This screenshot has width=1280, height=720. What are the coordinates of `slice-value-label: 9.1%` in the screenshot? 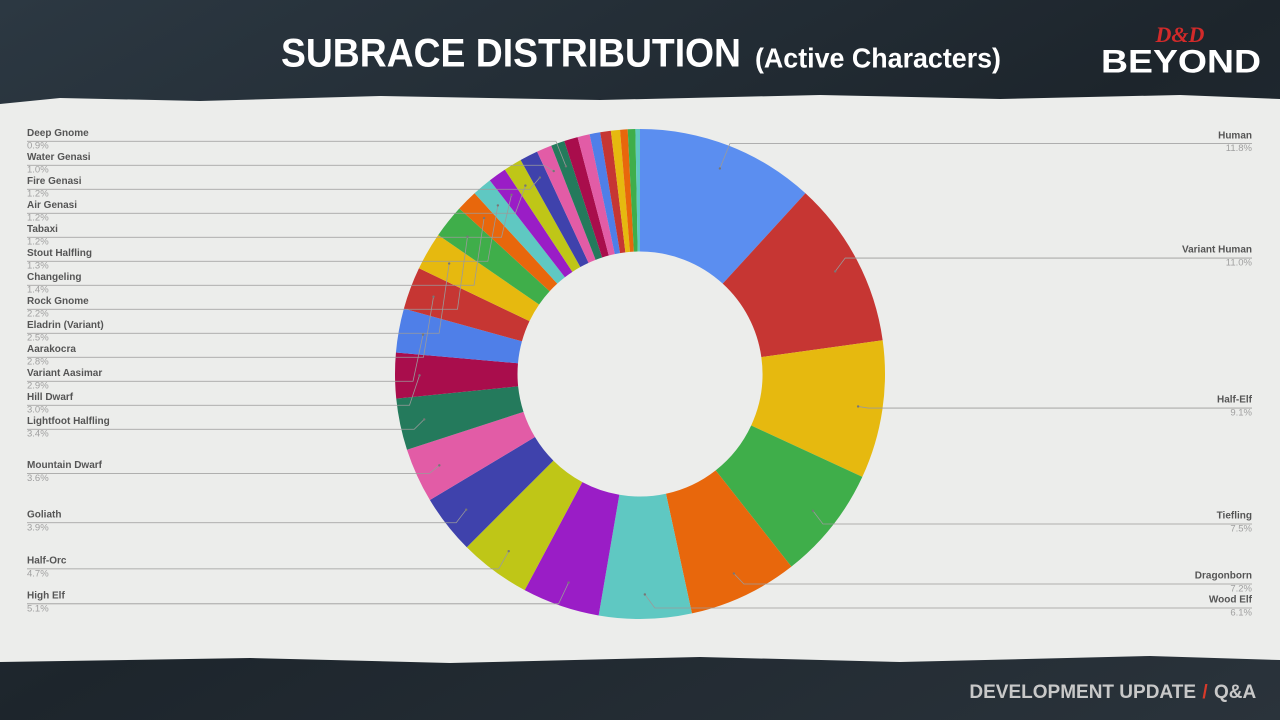 It's located at (1241, 413).